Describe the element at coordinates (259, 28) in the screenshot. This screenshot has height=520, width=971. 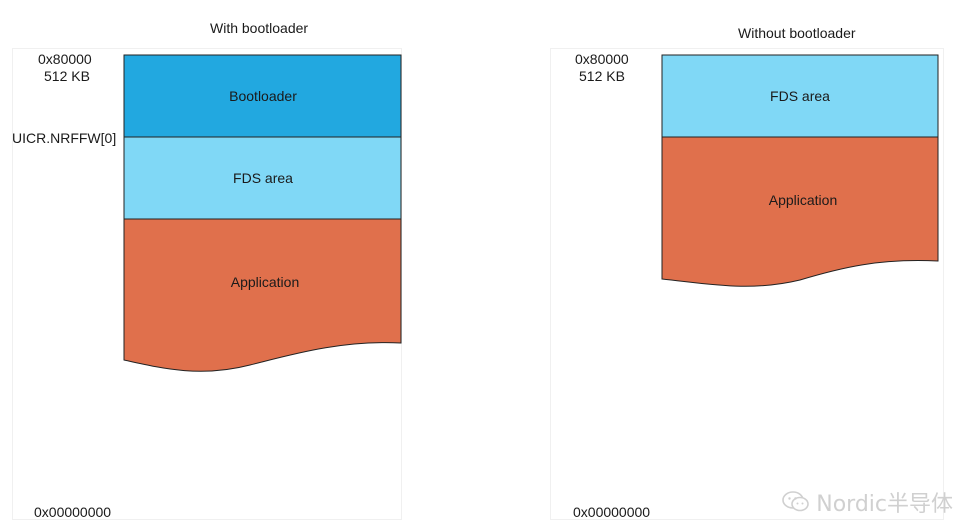
I see `diagram-title: With bootloader` at that location.